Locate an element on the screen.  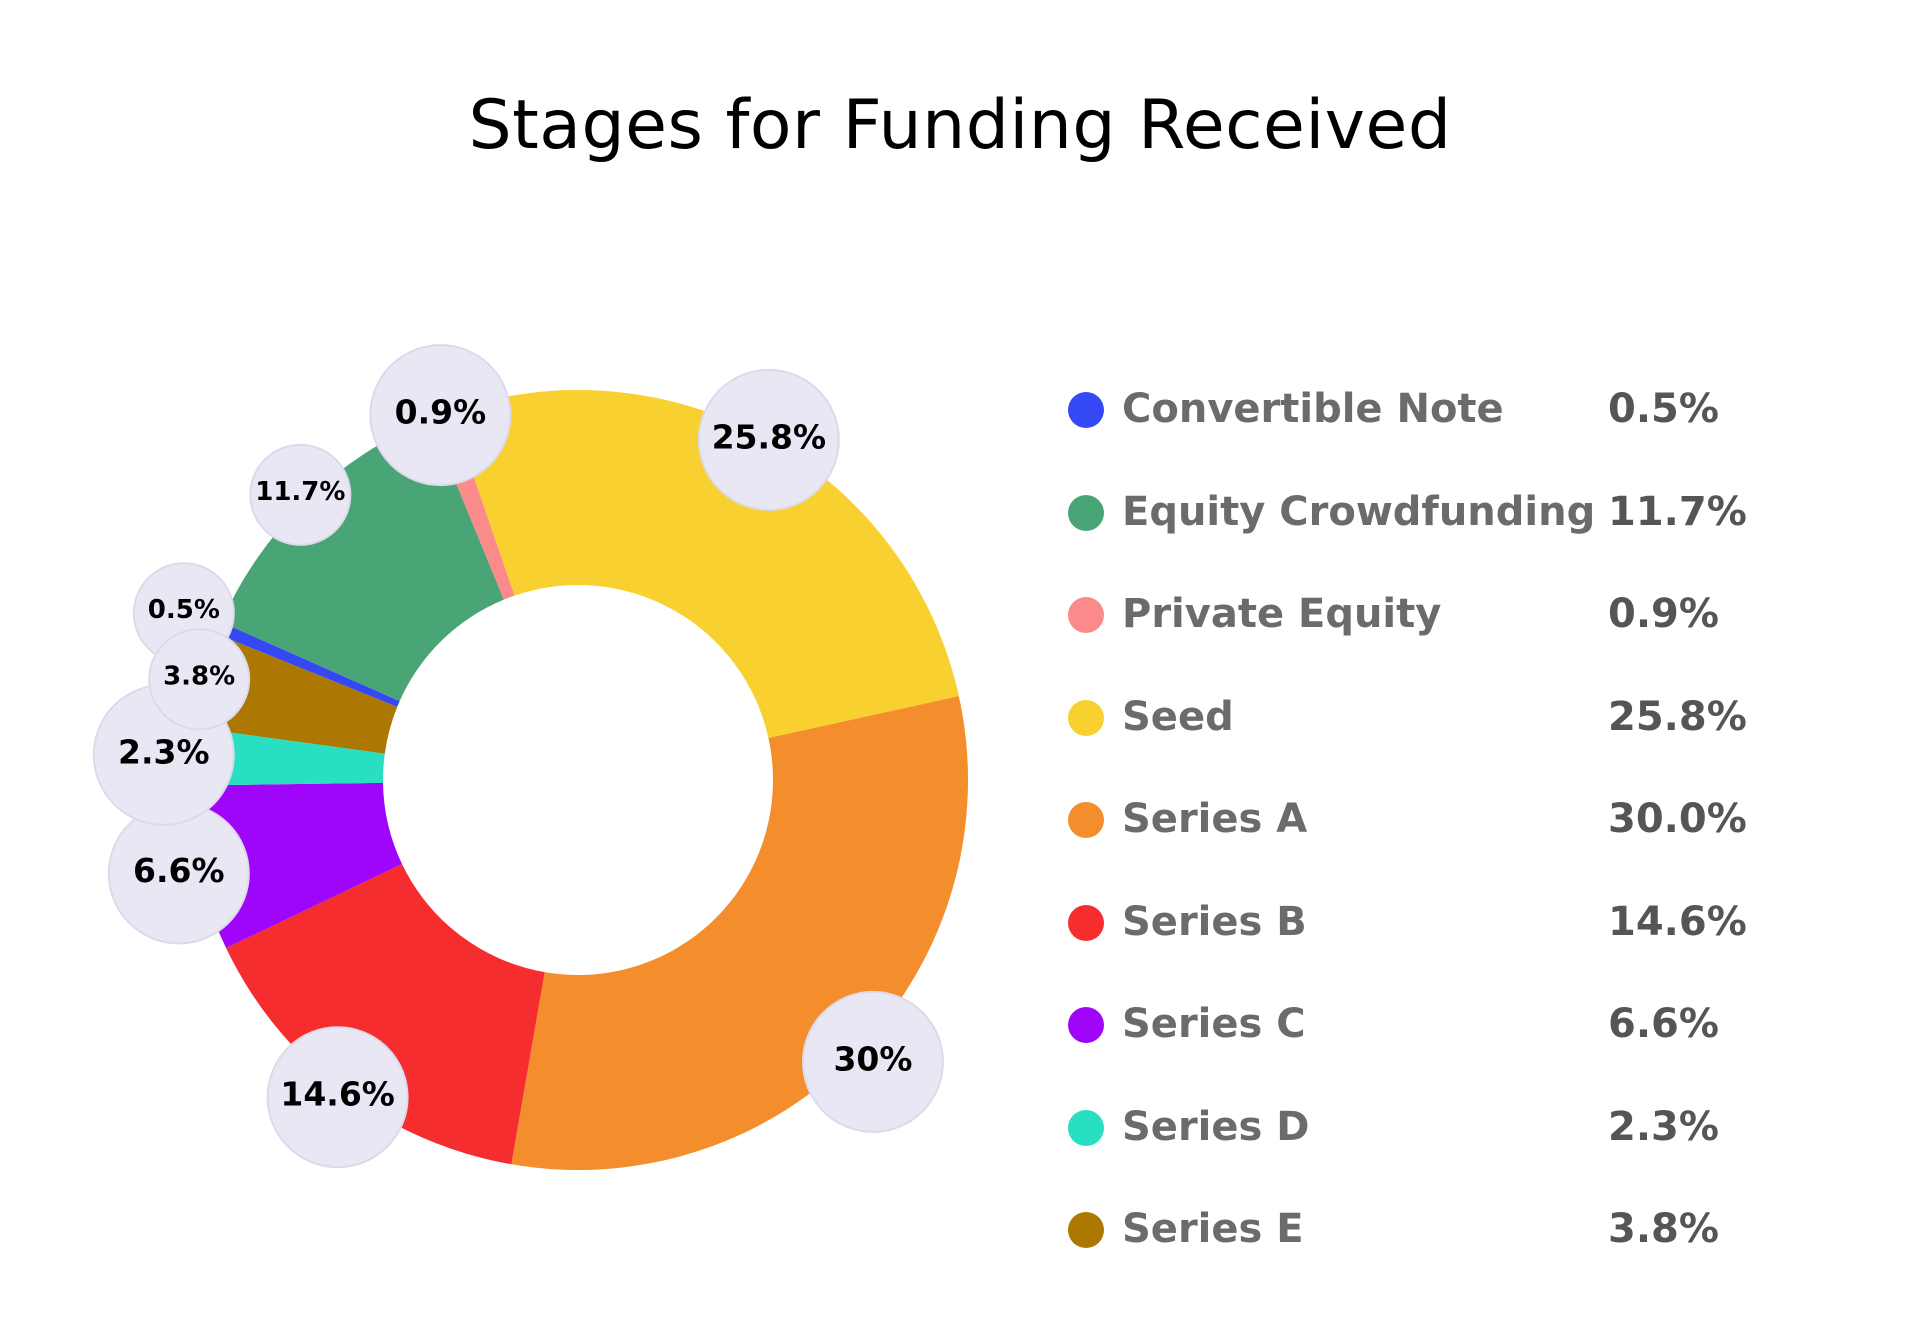
callout-series-e: 3.8% is located at coordinates (199, 679).